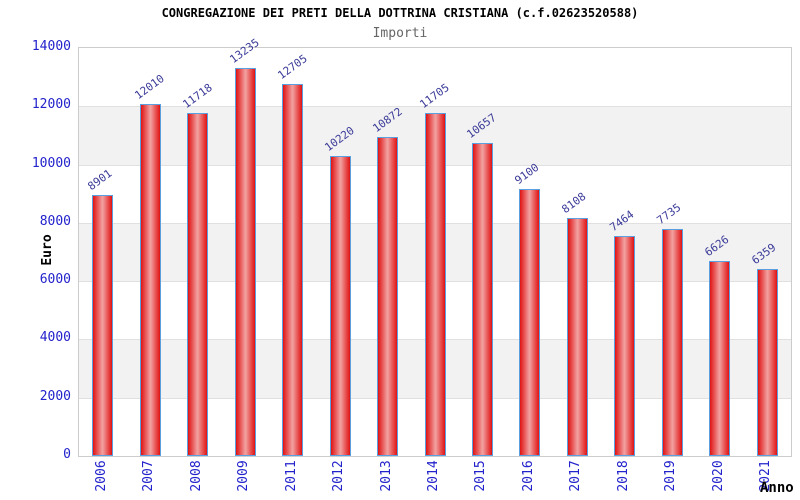 This screenshot has height=500, width=800. What do you see at coordinates (720, 358) in the screenshot?
I see `bar-2020` at bounding box center [720, 358].